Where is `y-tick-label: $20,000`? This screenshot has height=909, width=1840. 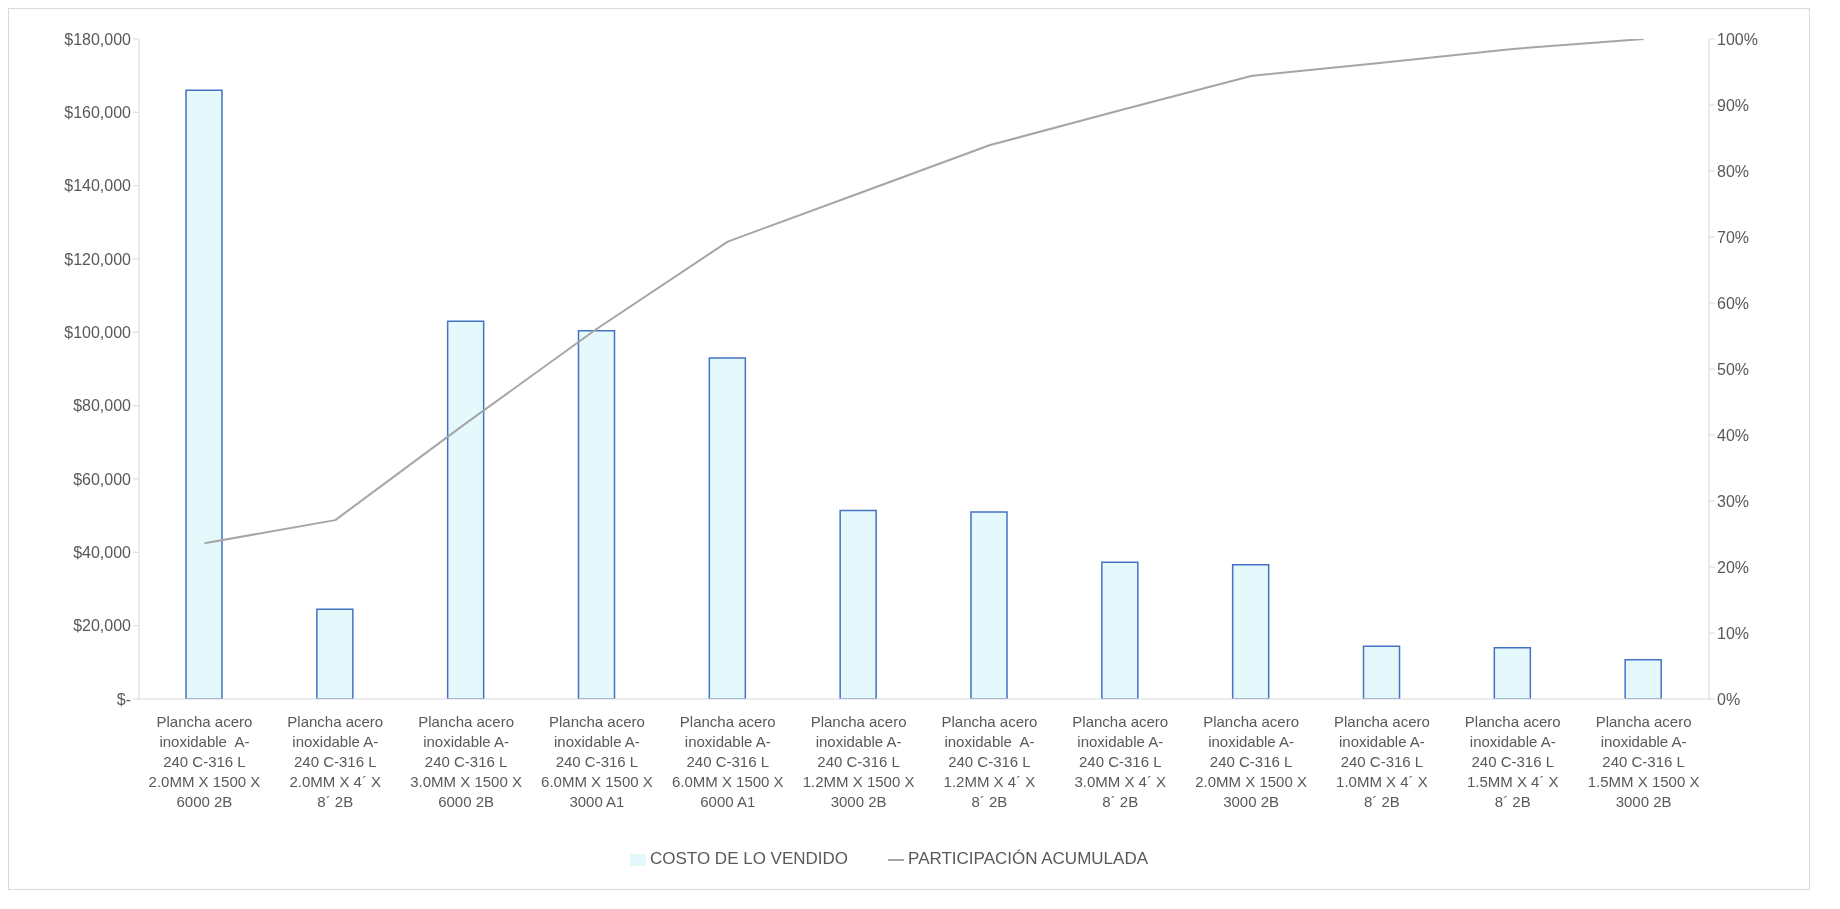
y-tick-label: $20,000 is located at coordinates (102, 626).